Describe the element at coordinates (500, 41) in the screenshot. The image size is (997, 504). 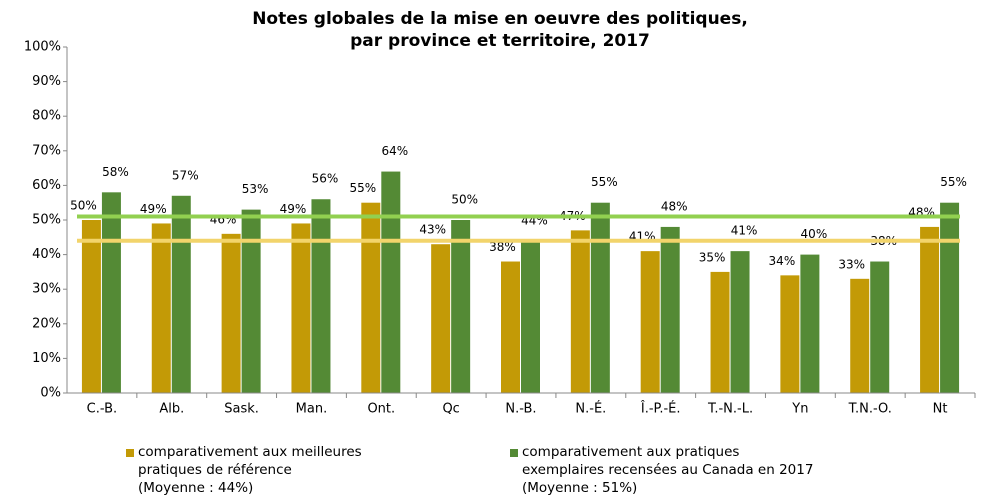
I see `chart-title: par province et territoire, 2017` at that location.